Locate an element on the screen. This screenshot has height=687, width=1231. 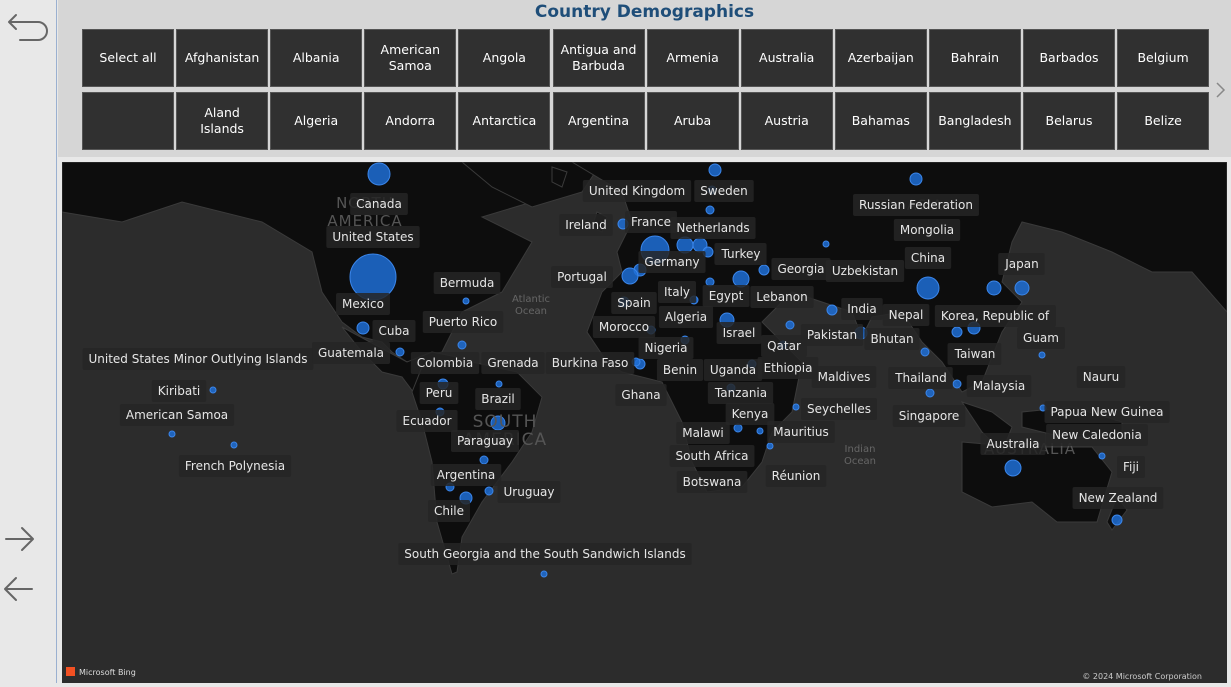
slicer-button is located at coordinates (128, 121).